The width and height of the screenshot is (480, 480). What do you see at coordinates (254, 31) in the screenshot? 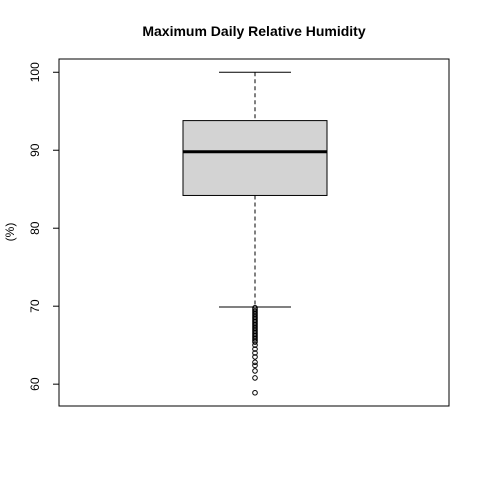
I see `chart-title: Maximum Daily Relative Humidity` at bounding box center [254, 31].